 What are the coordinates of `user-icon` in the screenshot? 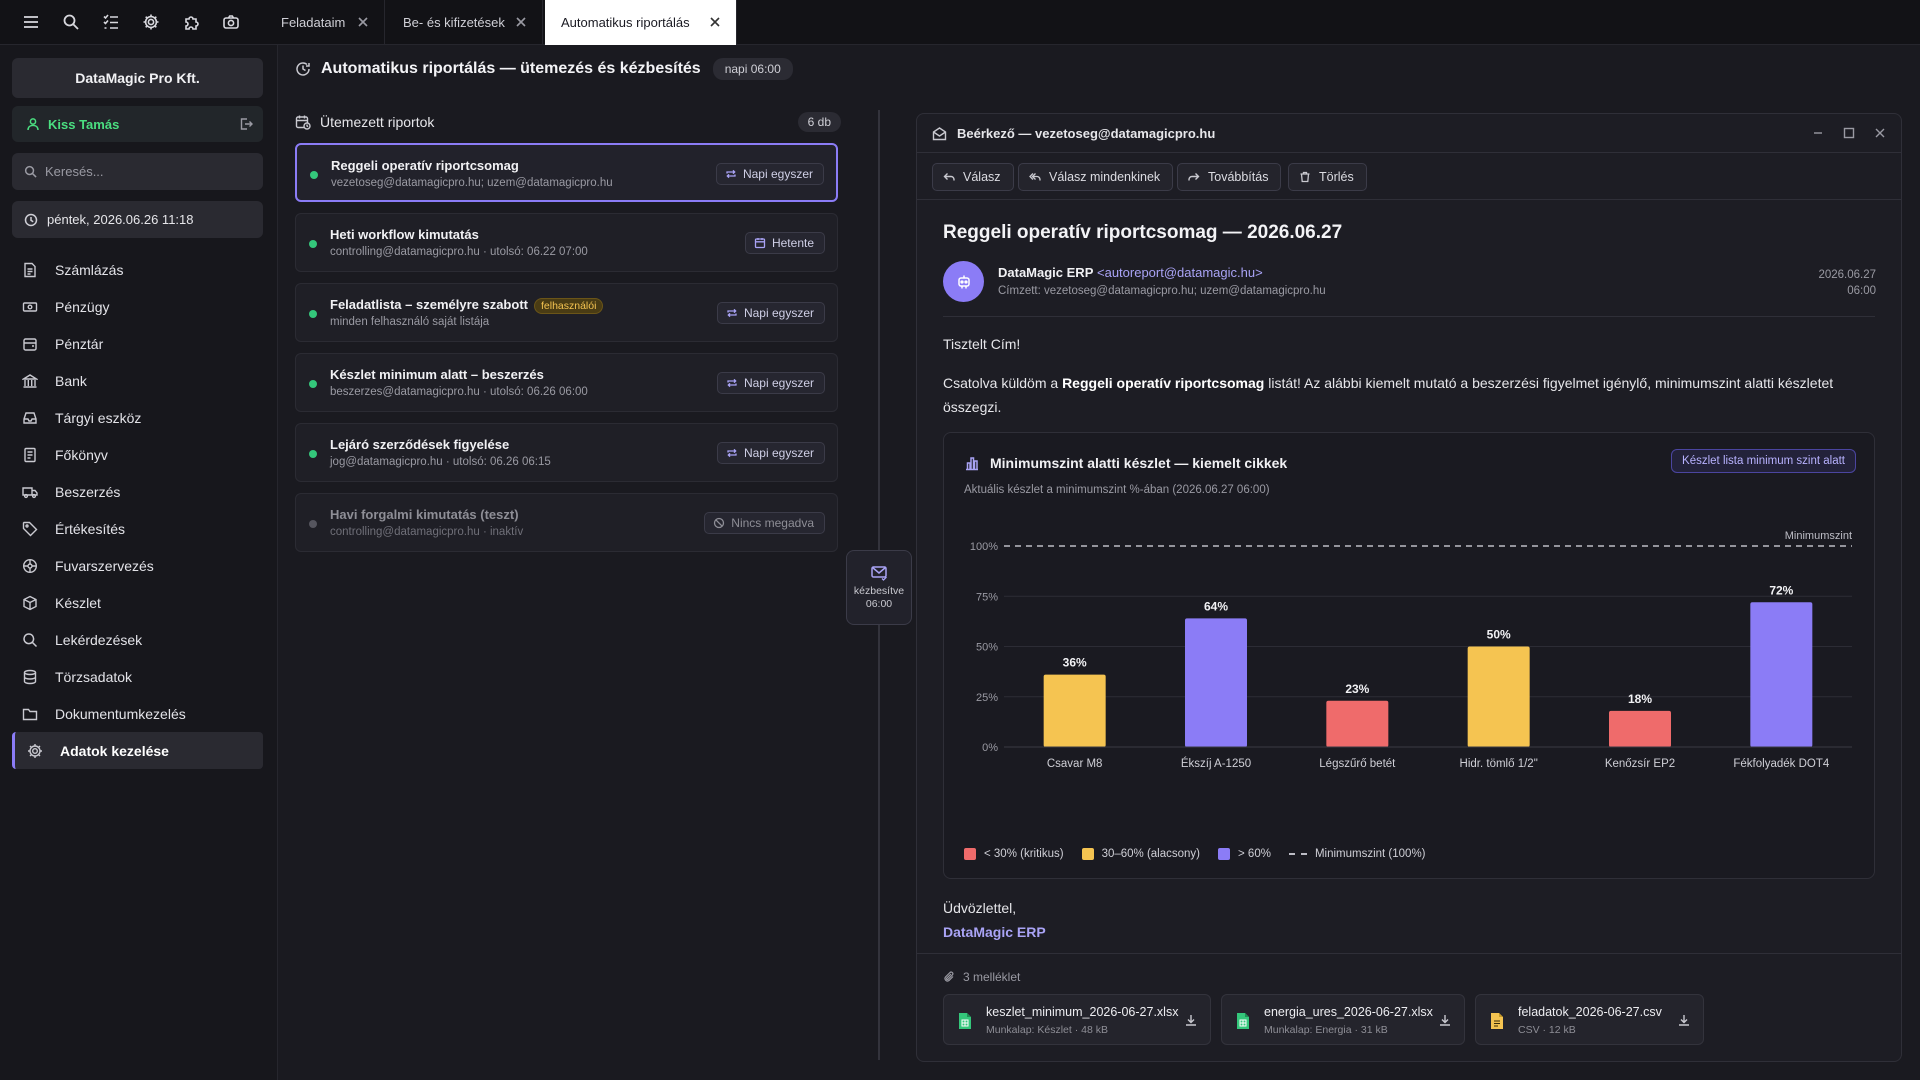 It's located at (33, 124).